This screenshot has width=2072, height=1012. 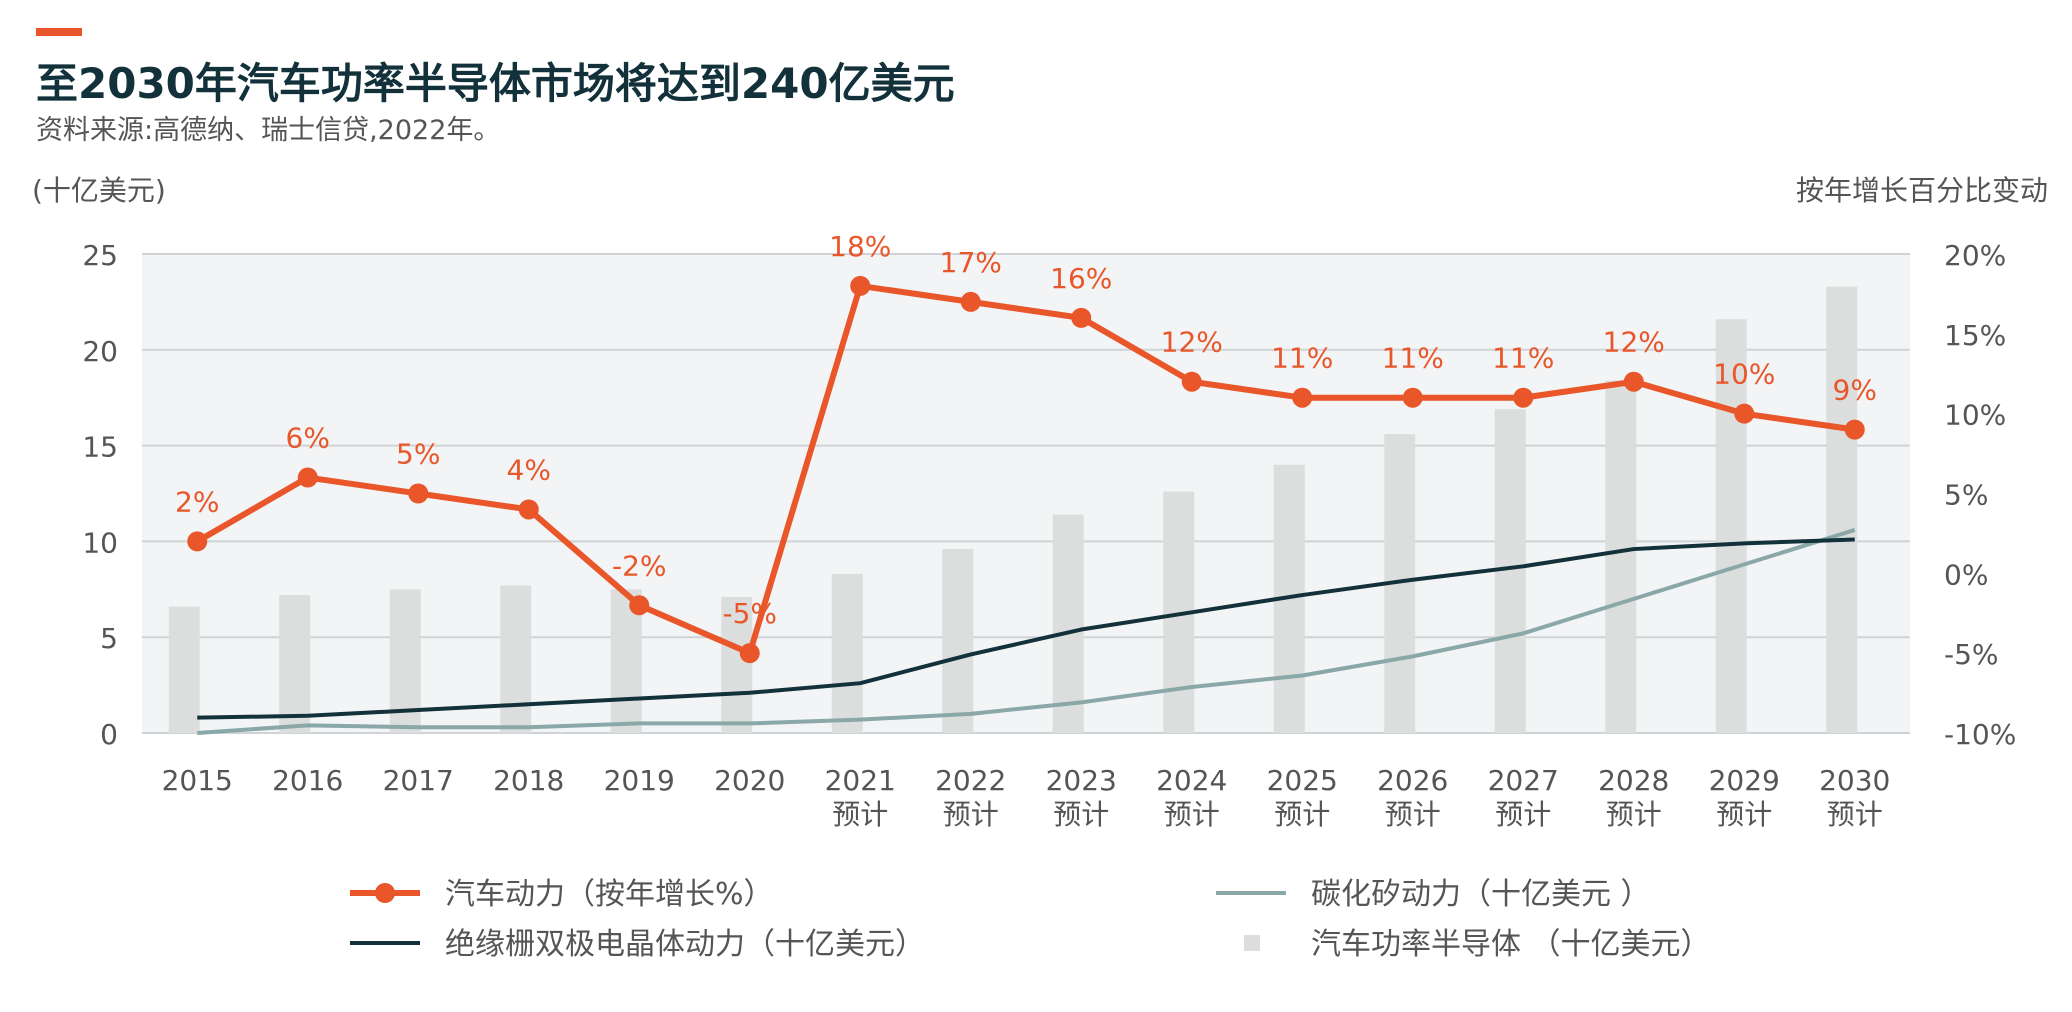 I want to click on growth-data-label: 16%, so click(x=1081, y=278).